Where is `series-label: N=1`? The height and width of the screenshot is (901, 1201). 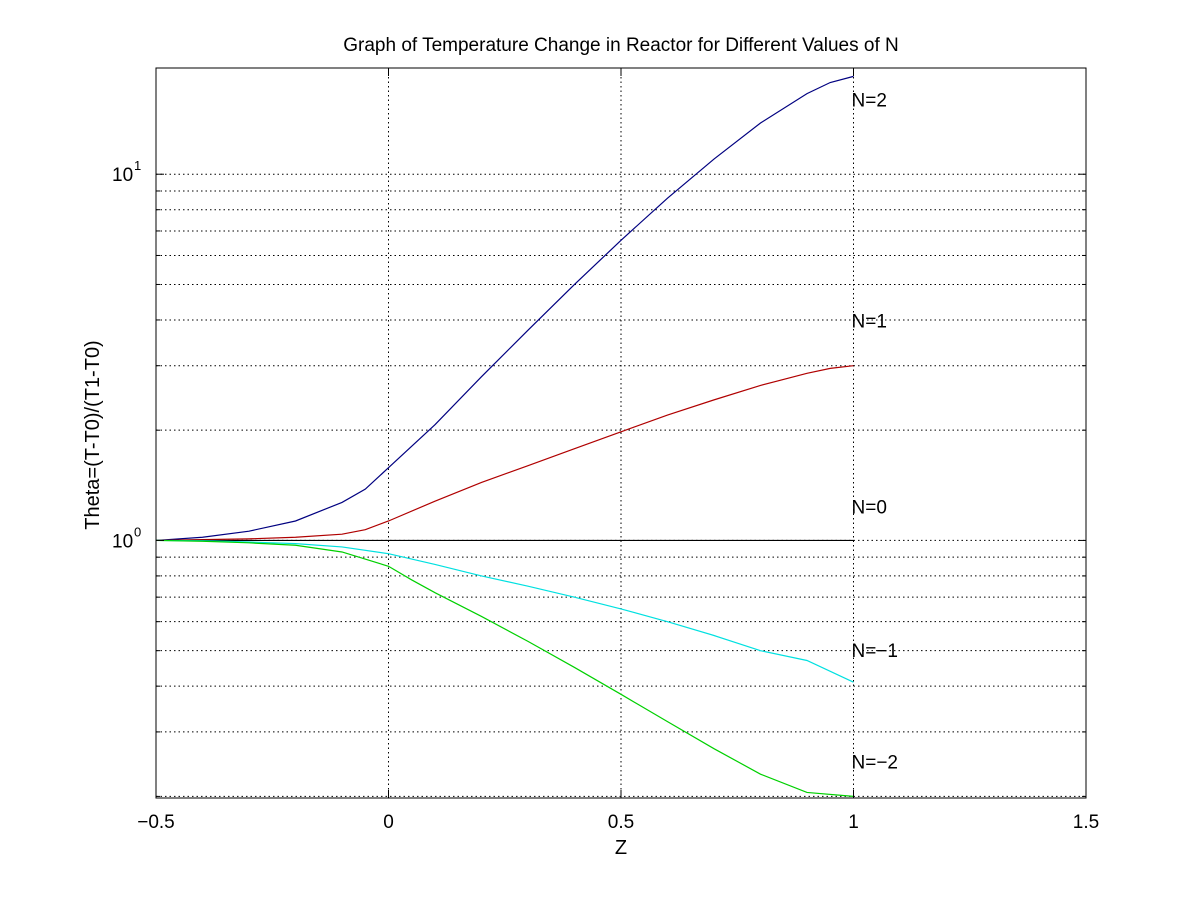
series-label: N=1 is located at coordinates (869, 322).